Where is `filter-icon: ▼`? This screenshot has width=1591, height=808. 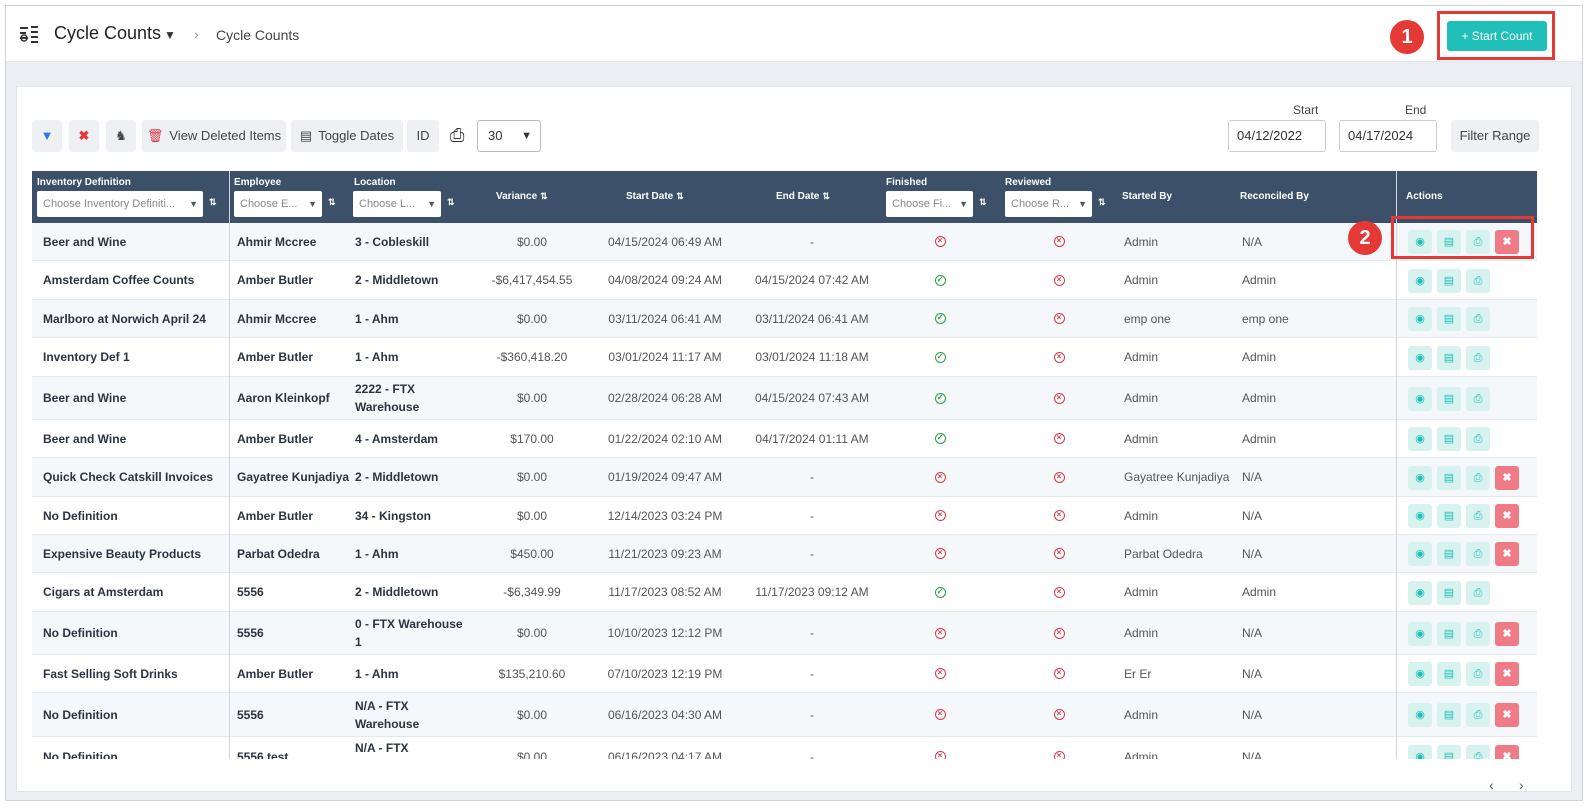
filter-icon: ▼ is located at coordinates (47, 136).